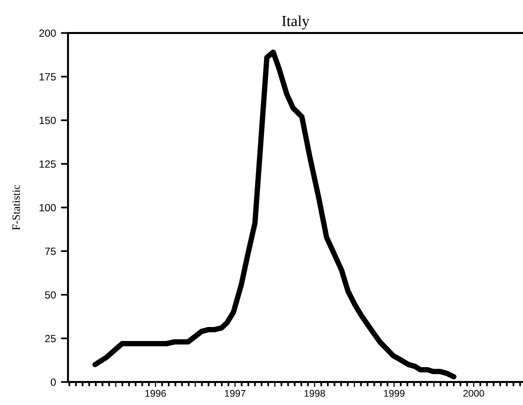  What do you see at coordinates (48, 76) in the screenshot?
I see `y-tick-label: 175` at bounding box center [48, 76].